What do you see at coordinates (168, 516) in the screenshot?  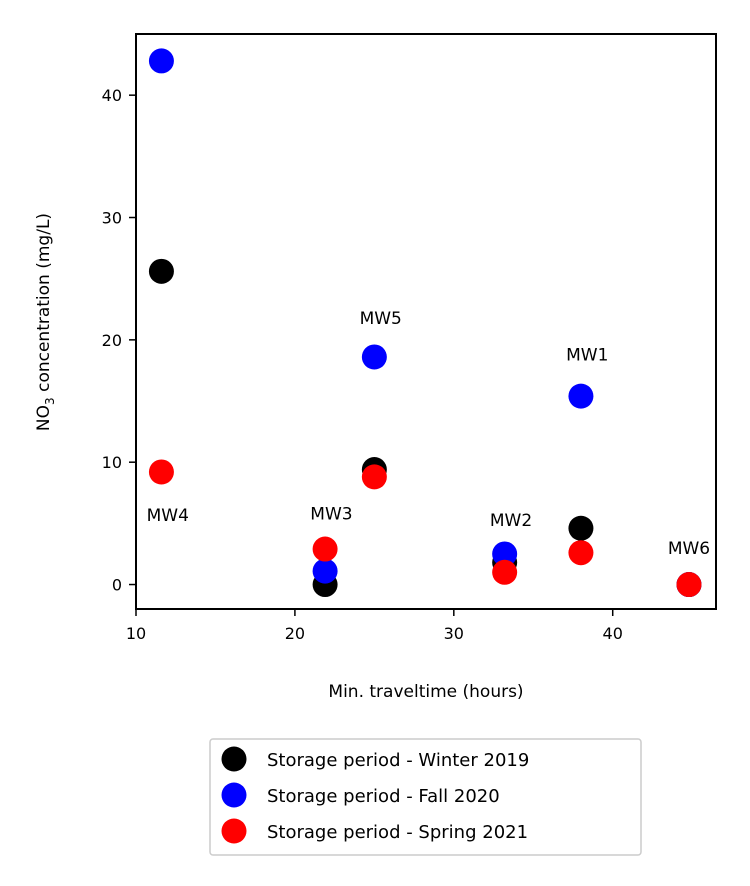 I see `well-label-mw4: MW4` at bounding box center [168, 516].